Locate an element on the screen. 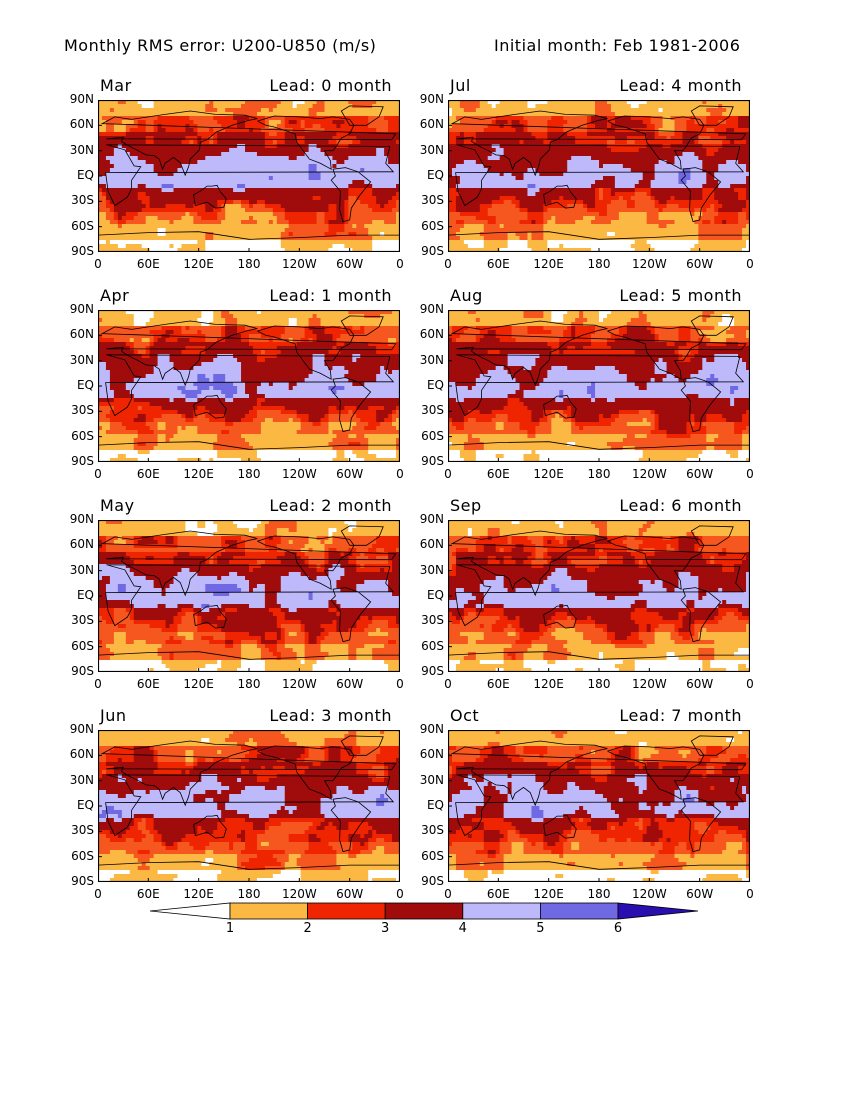 This screenshot has height=1100, width=850. lat-tick-label: 30S is located at coordinates (74, 200).